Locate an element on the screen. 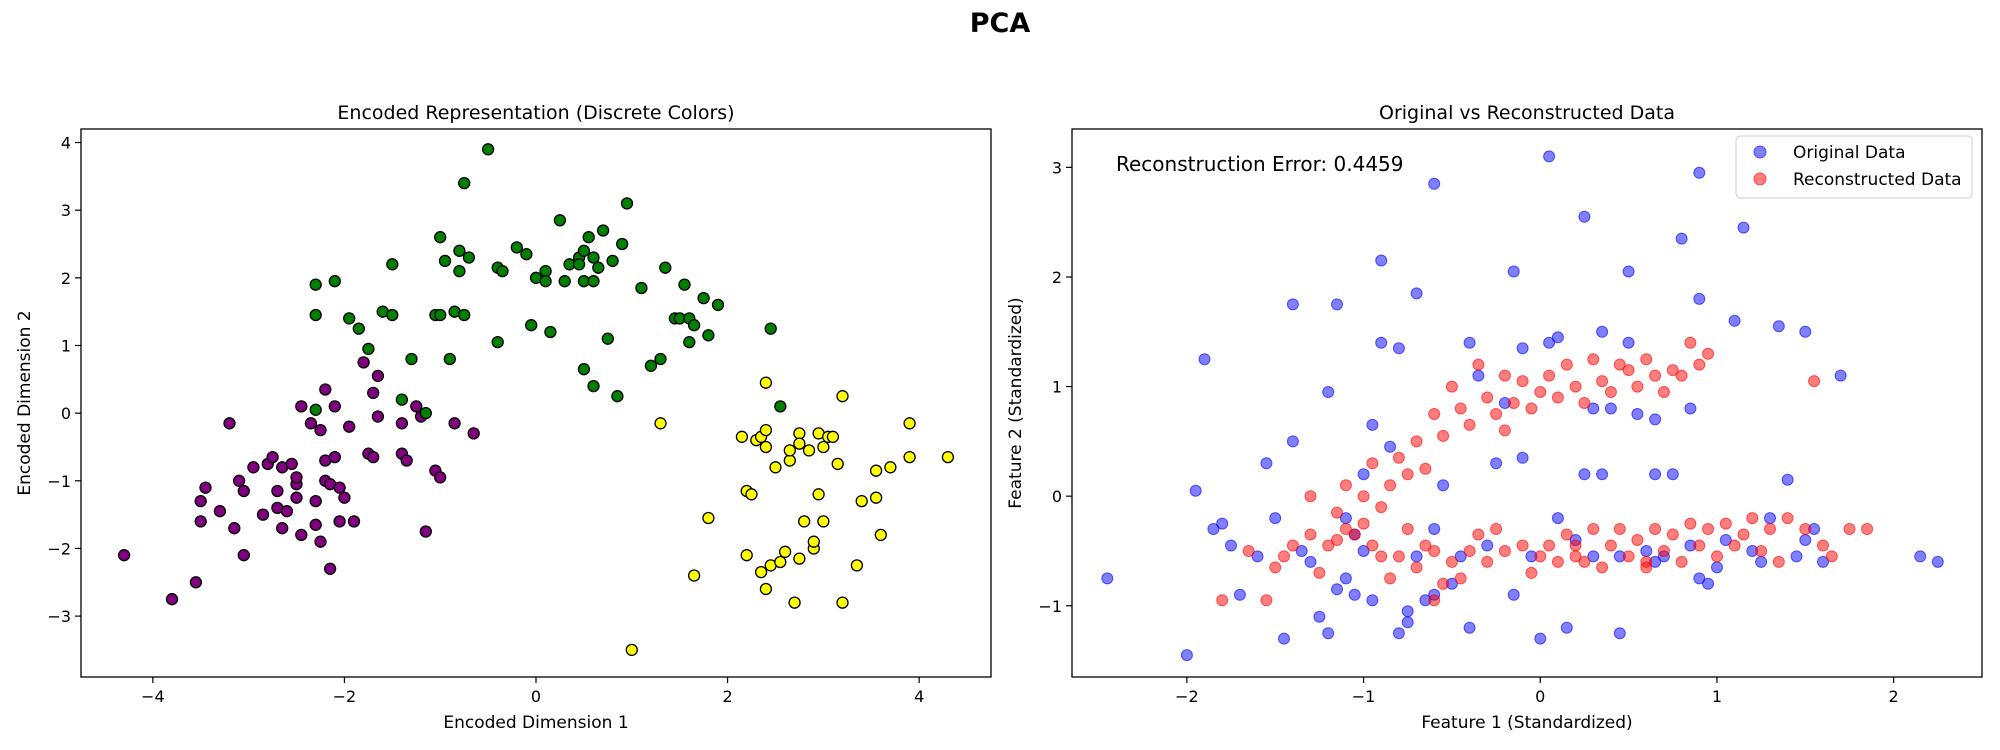 This screenshot has width=2000, height=750. encoded-ytick-label-5: 2 is located at coordinates (66, 278).